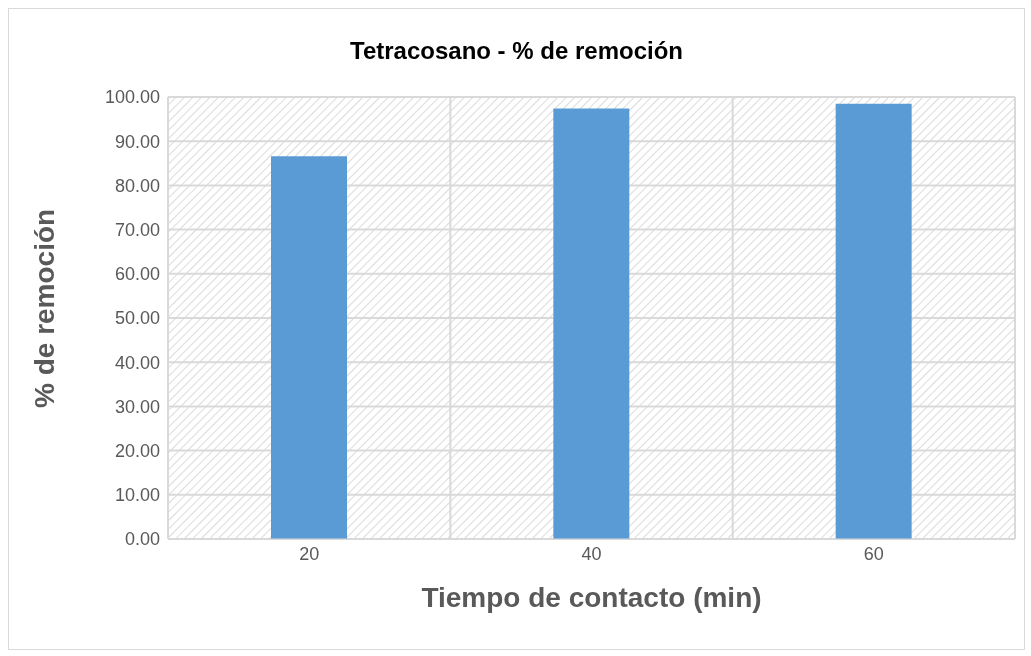  I want to click on y-tick-label: 100.00, so click(132, 97).